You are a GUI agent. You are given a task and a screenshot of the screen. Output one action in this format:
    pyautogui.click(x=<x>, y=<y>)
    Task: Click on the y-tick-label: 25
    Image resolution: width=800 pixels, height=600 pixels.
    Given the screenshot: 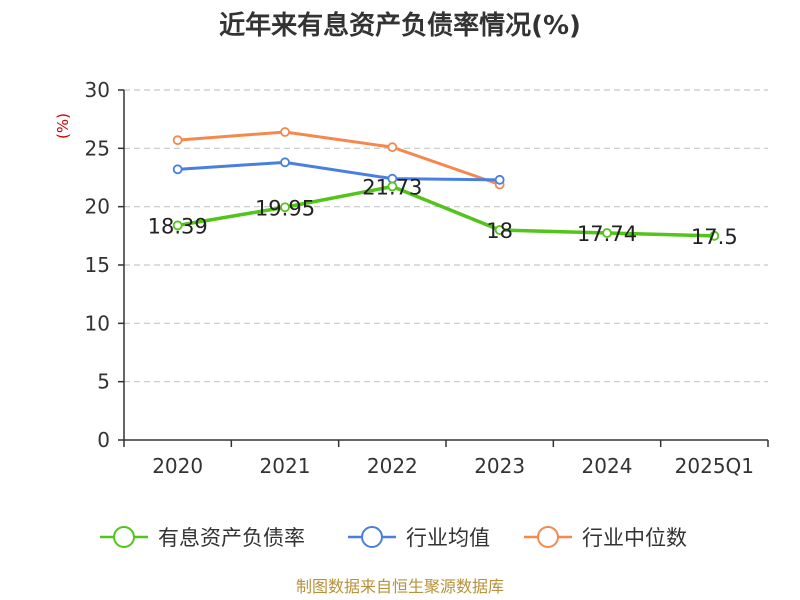 What is the action you would take?
    pyautogui.click(x=97, y=148)
    